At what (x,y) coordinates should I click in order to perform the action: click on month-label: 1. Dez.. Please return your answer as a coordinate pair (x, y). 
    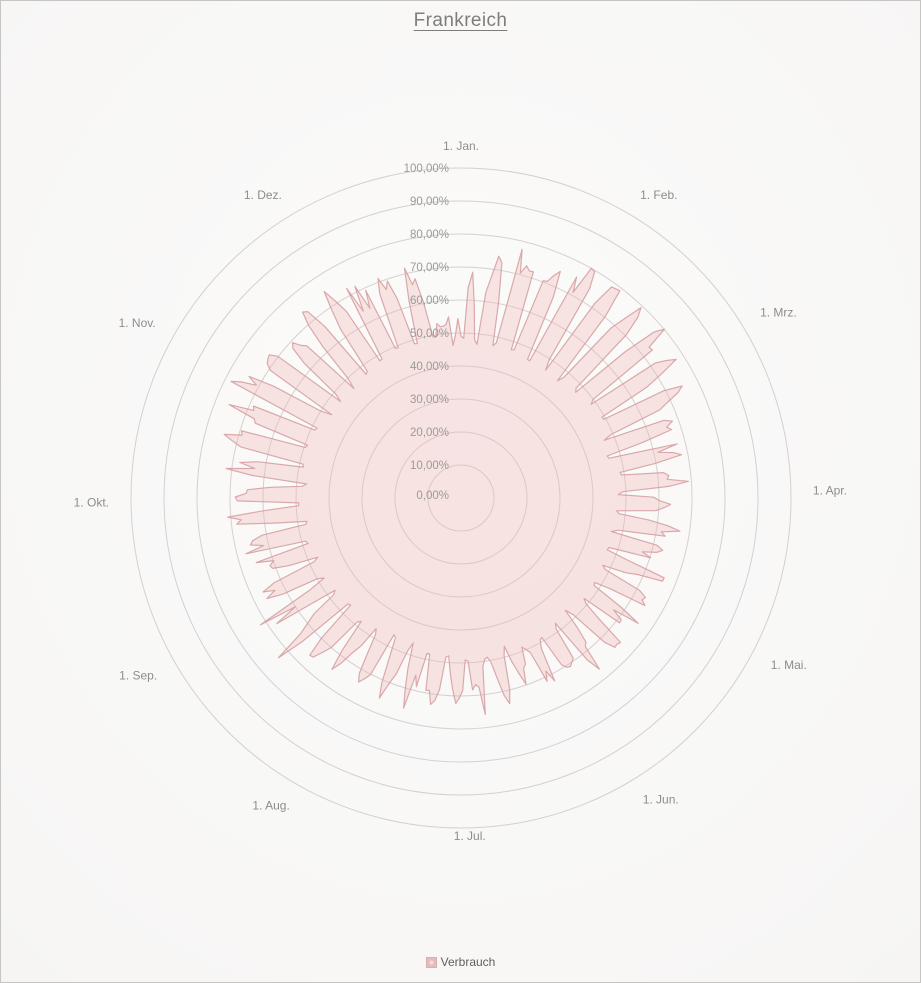
    Looking at the image, I should click on (263, 195).